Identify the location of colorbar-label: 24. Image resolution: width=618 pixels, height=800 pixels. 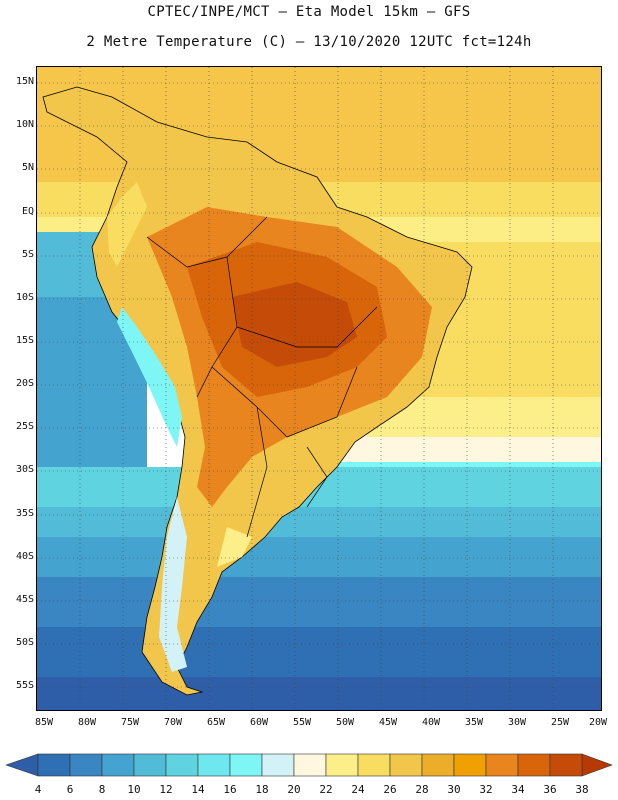
(358, 789).